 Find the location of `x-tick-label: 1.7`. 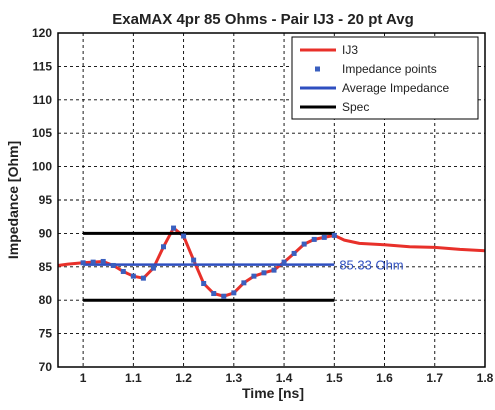

x-tick-label: 1.7 is located at coordinates (434, 378).